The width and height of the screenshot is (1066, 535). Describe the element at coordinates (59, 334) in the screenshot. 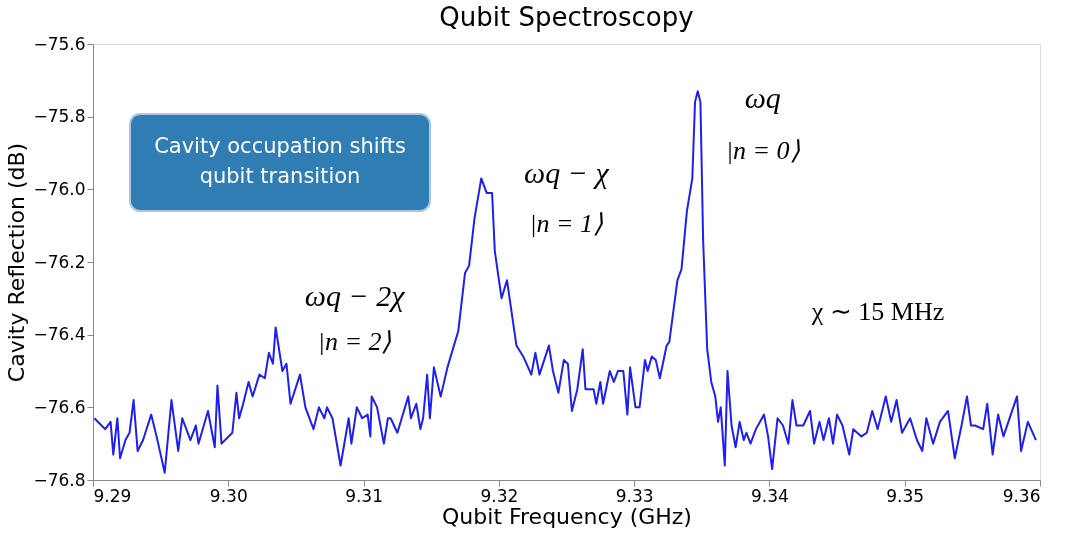

I see `y-tick-label: −76.4` at that location.